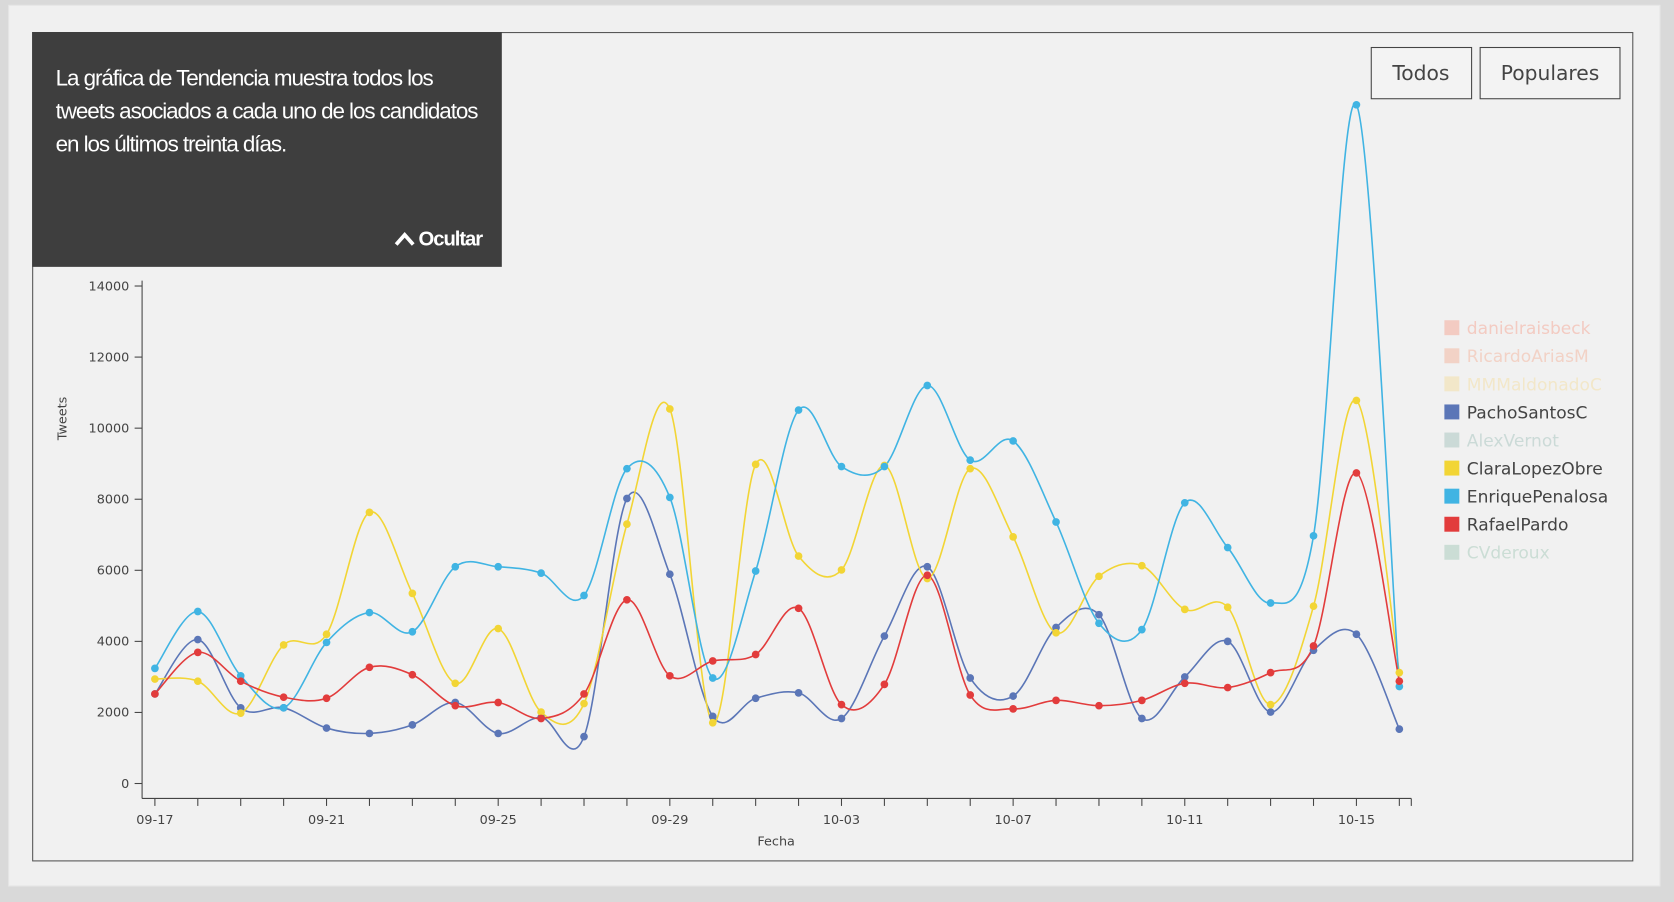 The height and width of the screenshot is (902, 1674). What do you see at coordinates (1508, 554) in the screenshot?
I see `legend-label: CVderoux` at bounding box center [1508, 554].